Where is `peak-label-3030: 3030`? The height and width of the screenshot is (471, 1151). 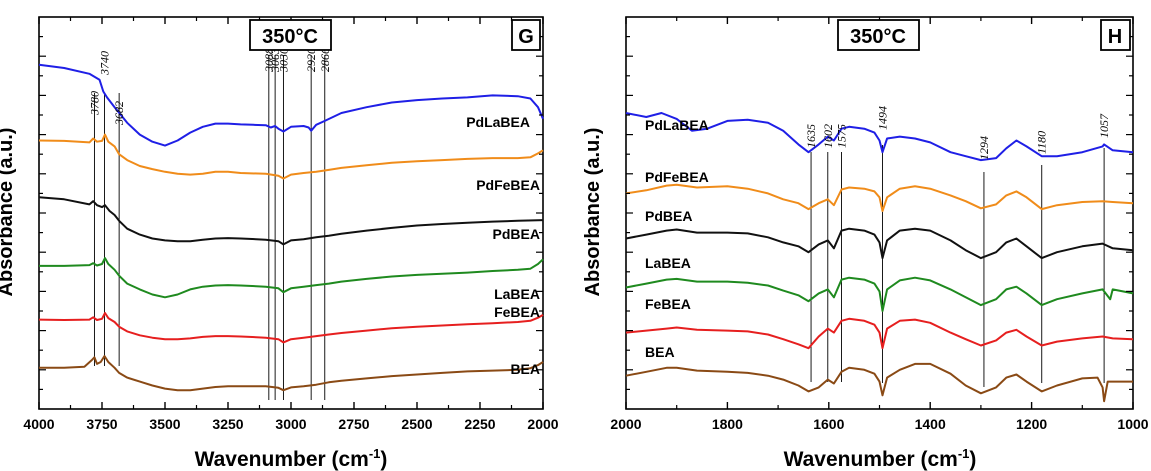 peak-label-3030: 3030 is located at coordinates (283, 60).